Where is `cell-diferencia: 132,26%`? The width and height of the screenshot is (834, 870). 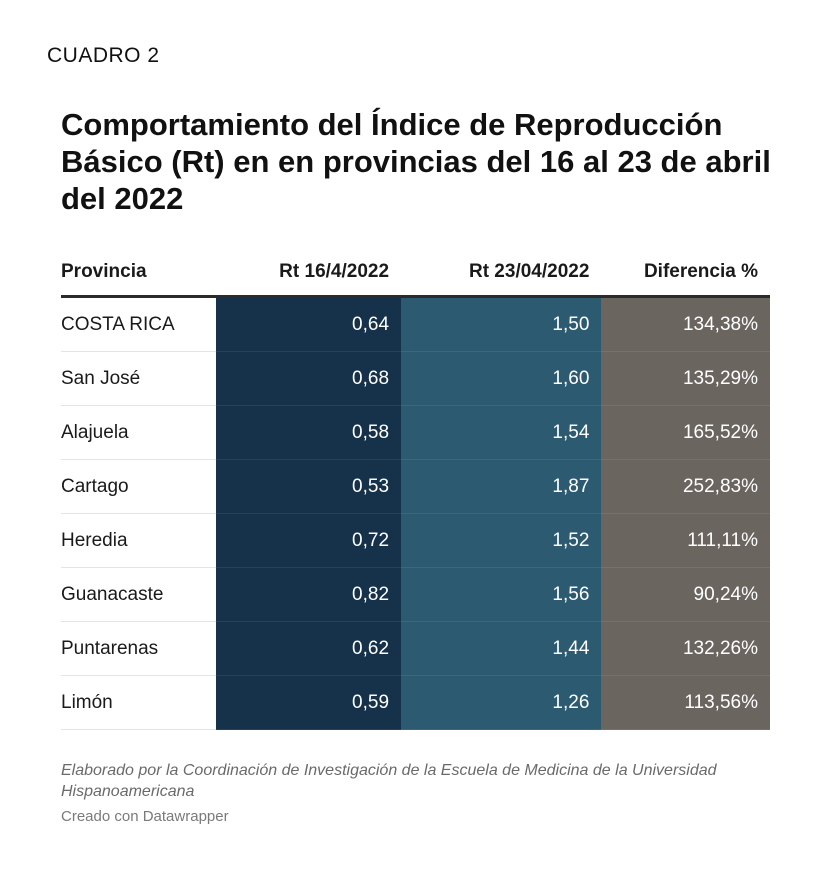 cell-diferencia: 132,26% is located at coordinates (685, 648).